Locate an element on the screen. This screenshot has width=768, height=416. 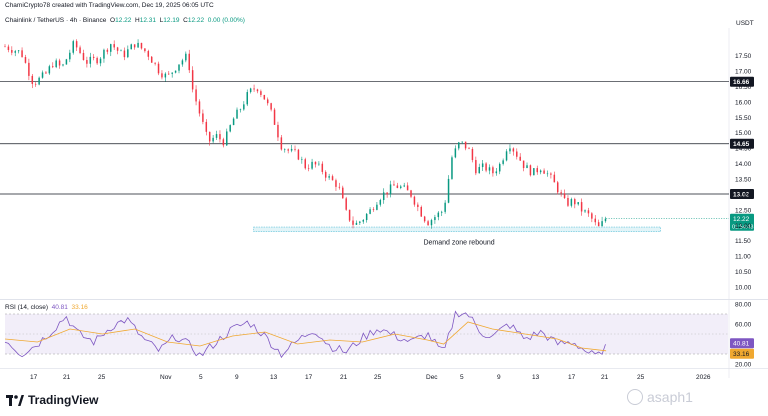
ohlc-low-label: L is located at coordinates (161, 20).